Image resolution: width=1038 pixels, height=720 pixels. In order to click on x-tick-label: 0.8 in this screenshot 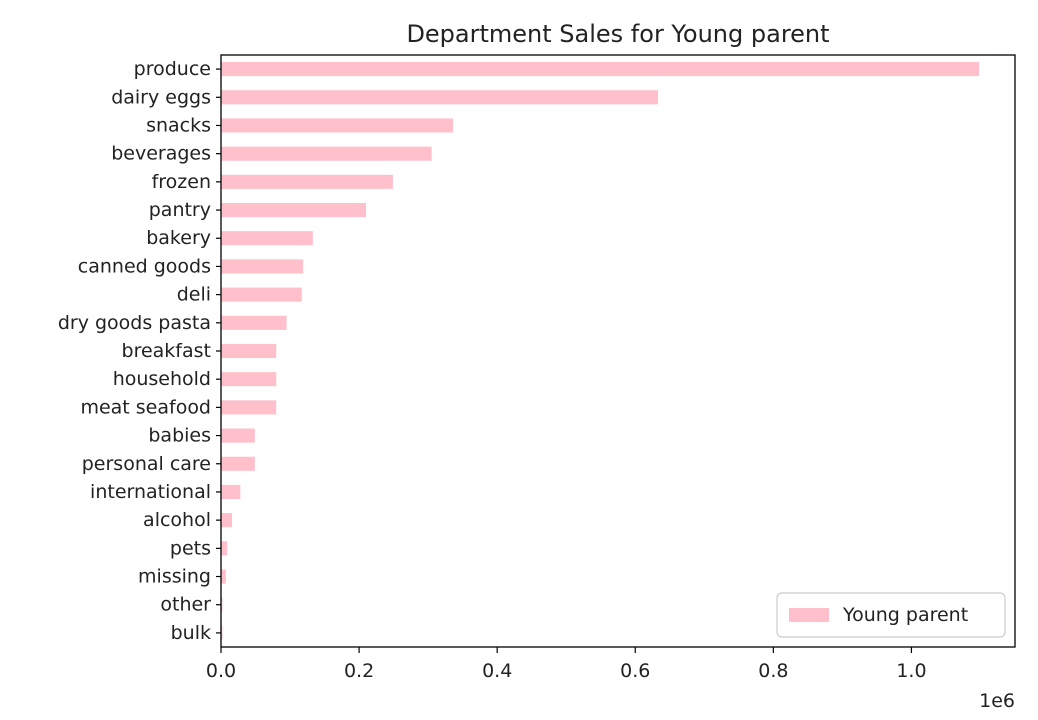, I will do `click(773, 671)`.